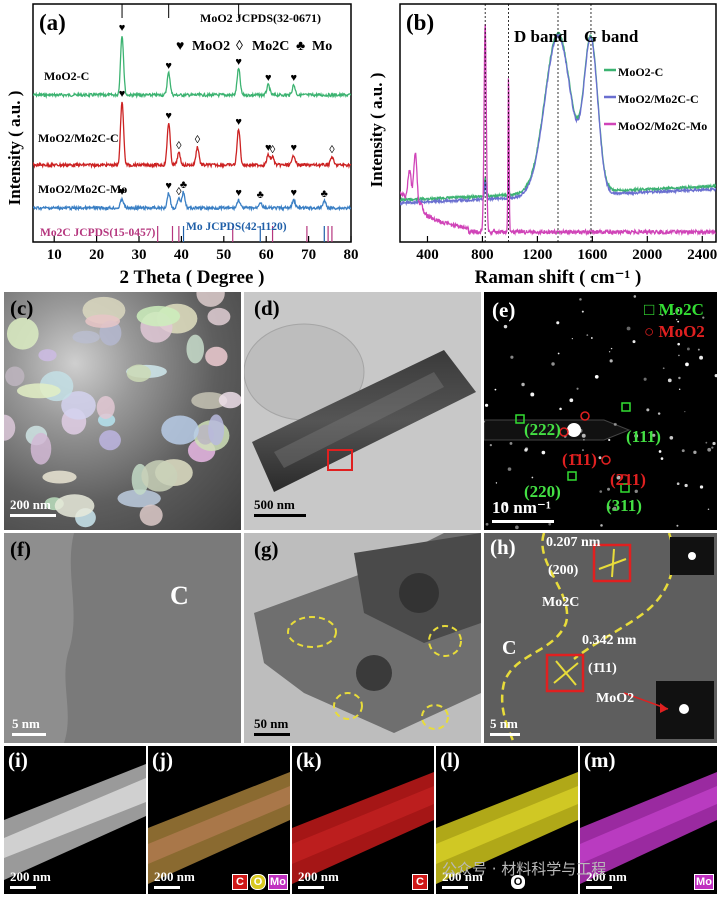 The height and width of the screenshot is (899, 721). I want to click on legend-mo-j: Mo, so click(278, 882).